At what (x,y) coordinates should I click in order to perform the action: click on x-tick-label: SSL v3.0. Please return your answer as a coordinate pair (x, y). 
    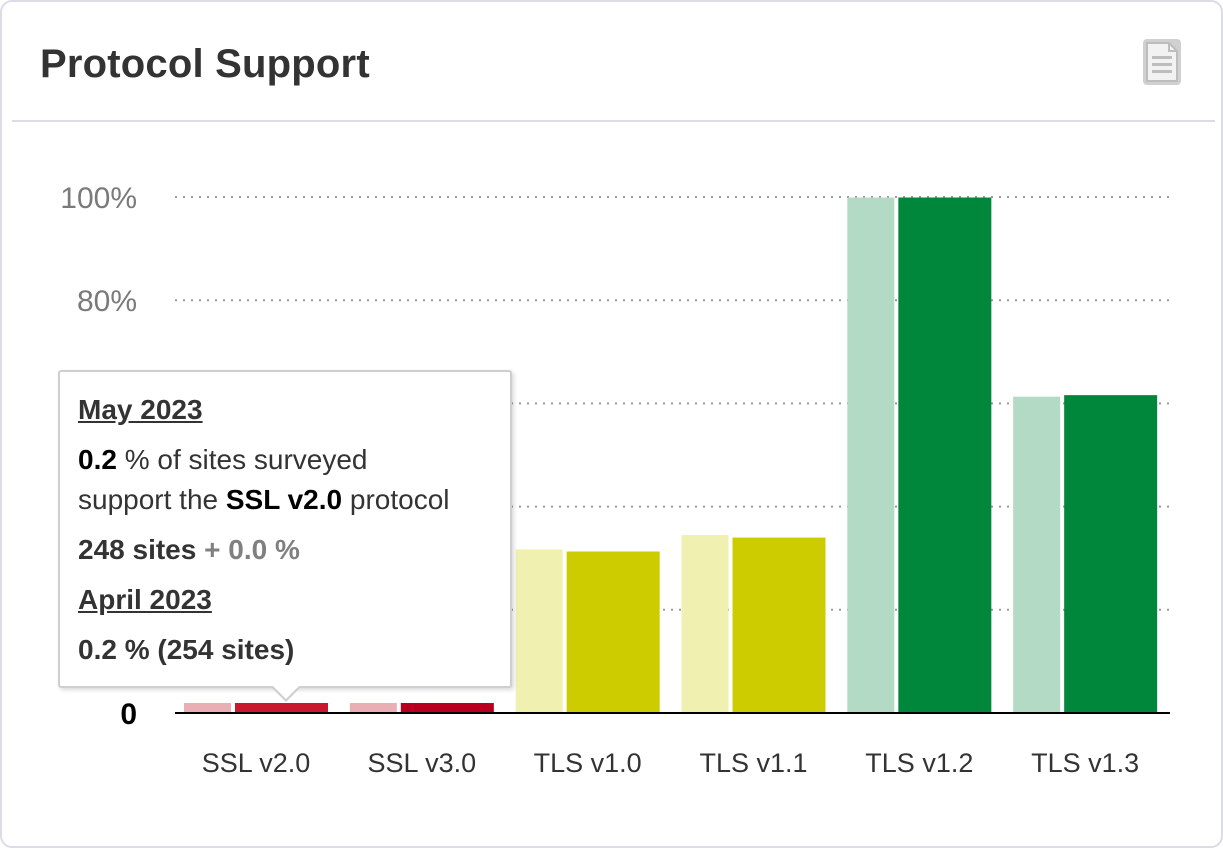
    Looking at the image, I should click on (422, 763).